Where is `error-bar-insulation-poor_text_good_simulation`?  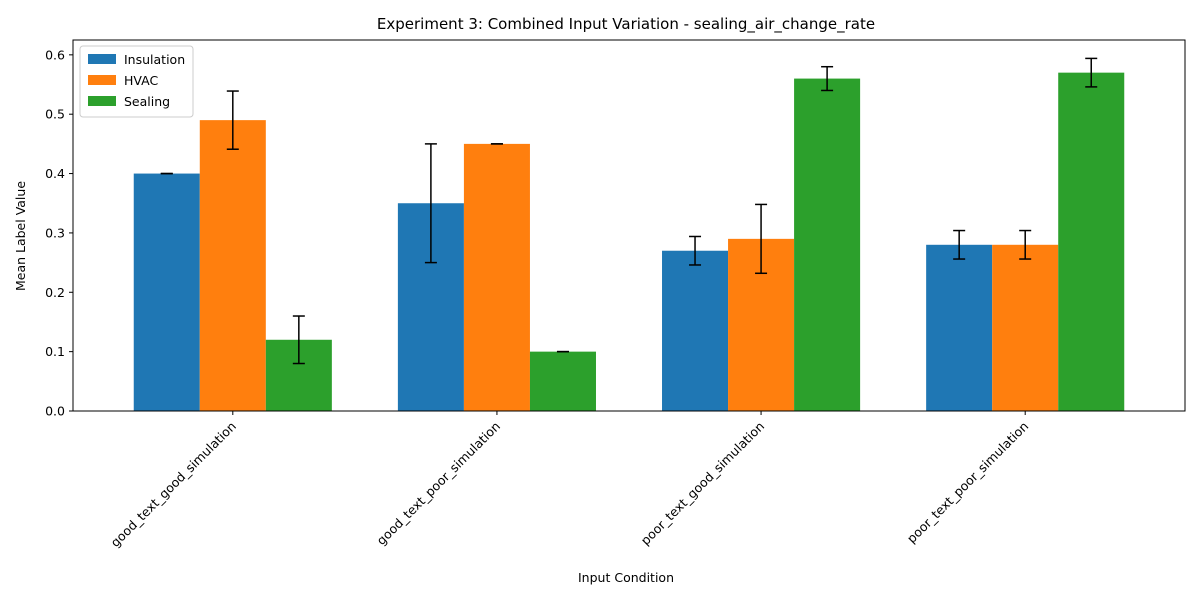 error-bar-insulation-poor_text_good_simulation is located at coordinates (695, 250).